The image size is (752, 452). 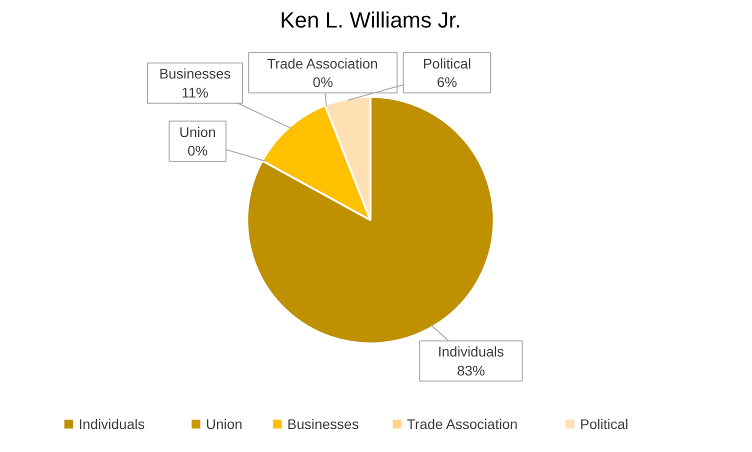 I want to click on legend-label: Trade Association, so click(x=462, y=424).